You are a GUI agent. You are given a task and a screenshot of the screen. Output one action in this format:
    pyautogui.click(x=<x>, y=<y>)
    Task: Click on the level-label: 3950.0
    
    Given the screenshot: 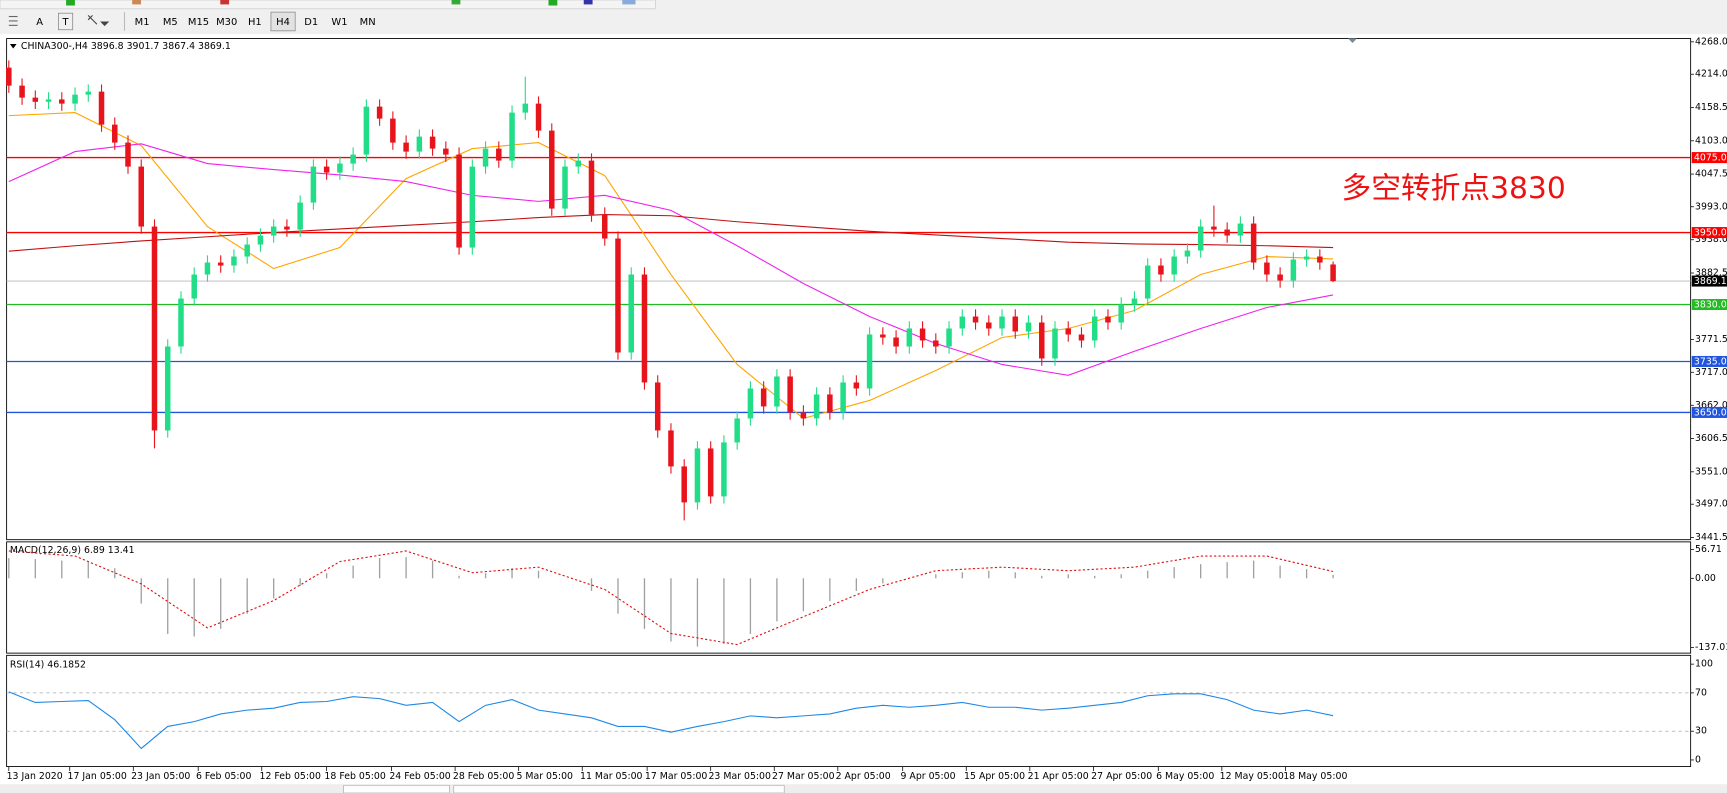 What is the action you would take?
    pyautogui.click(x=1710, y=233)
    